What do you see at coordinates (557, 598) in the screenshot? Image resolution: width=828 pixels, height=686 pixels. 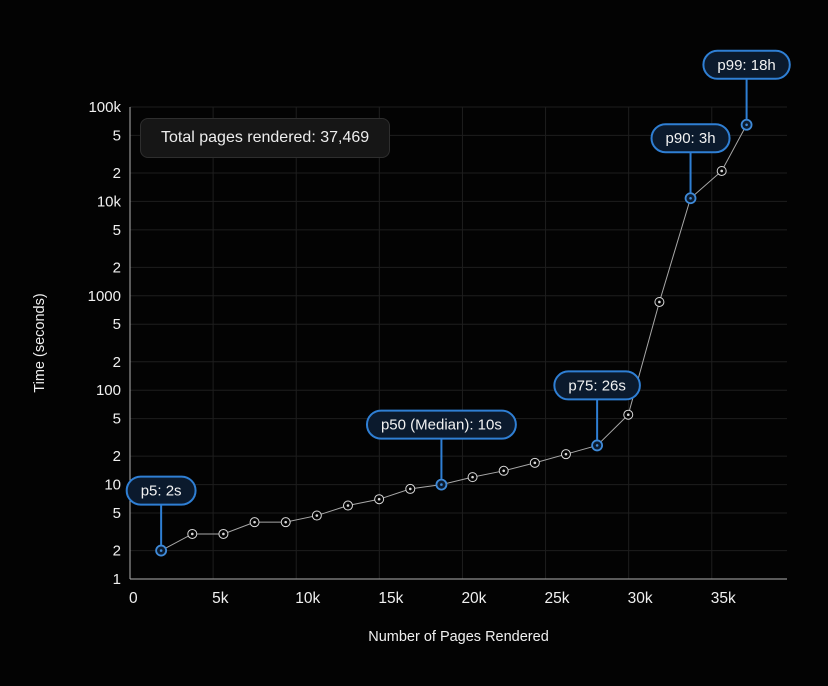 I see `x-tick-label: 25k` at bounding box center [557, 598].